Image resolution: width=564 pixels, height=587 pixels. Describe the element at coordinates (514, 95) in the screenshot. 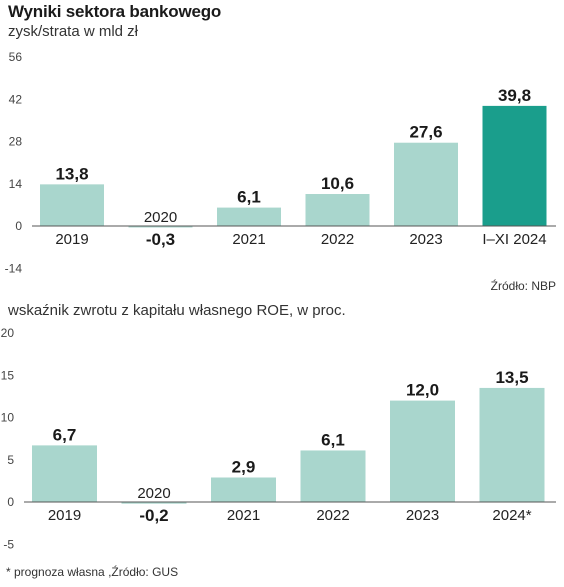

I see `chart1-value-label: 39,8` at that location.